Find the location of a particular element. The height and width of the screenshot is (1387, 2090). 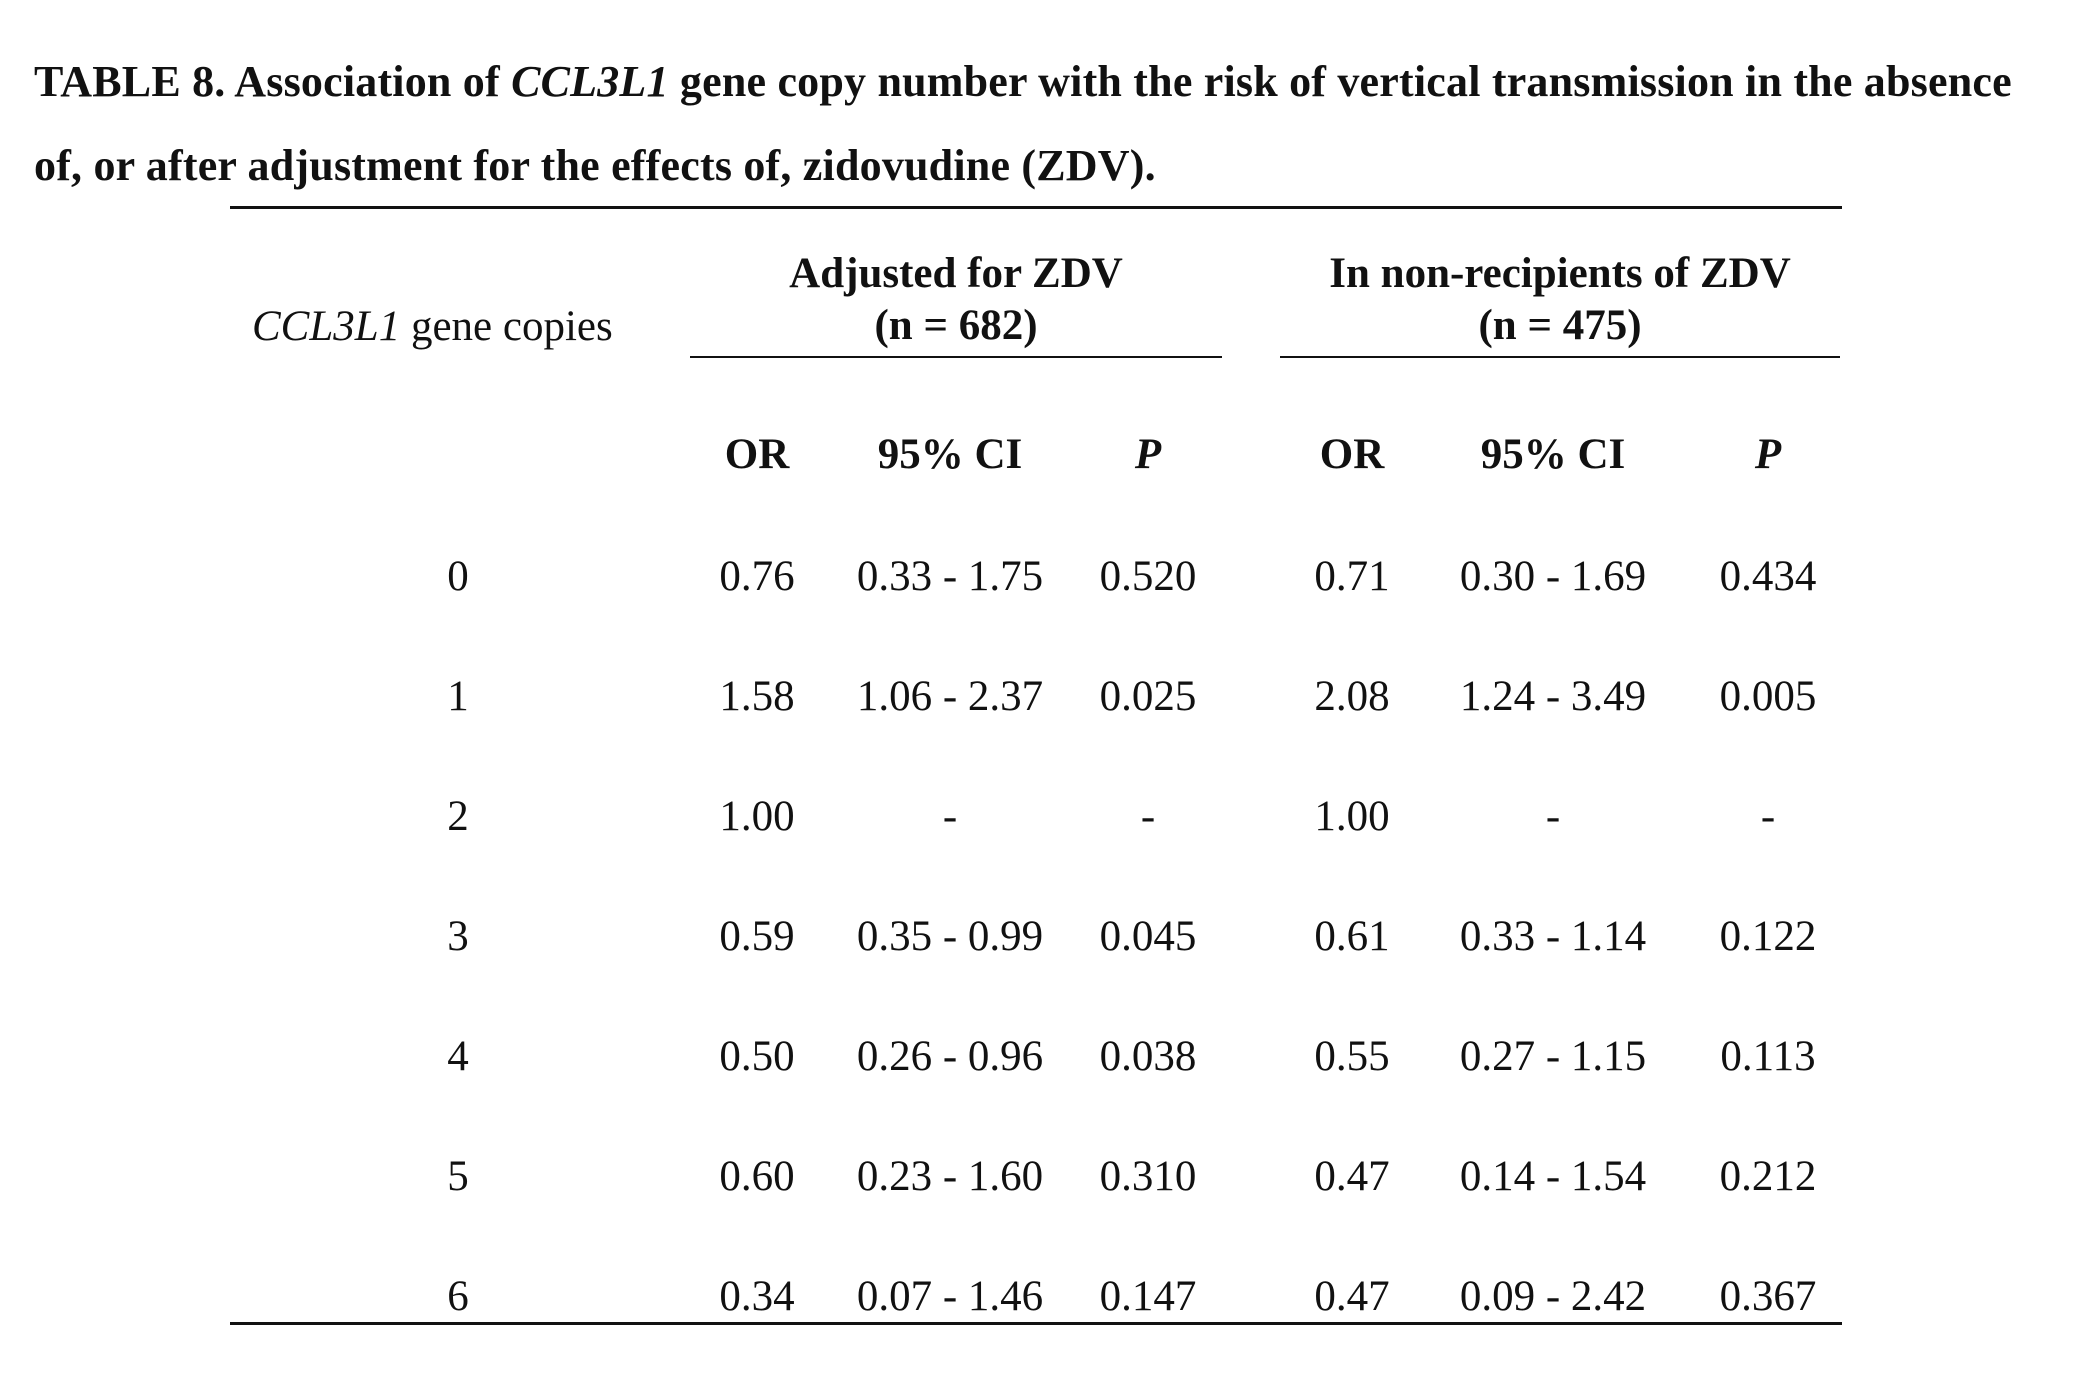

p-non-recipients-cell: 0.113 is located at coordinates (1768, 1056).